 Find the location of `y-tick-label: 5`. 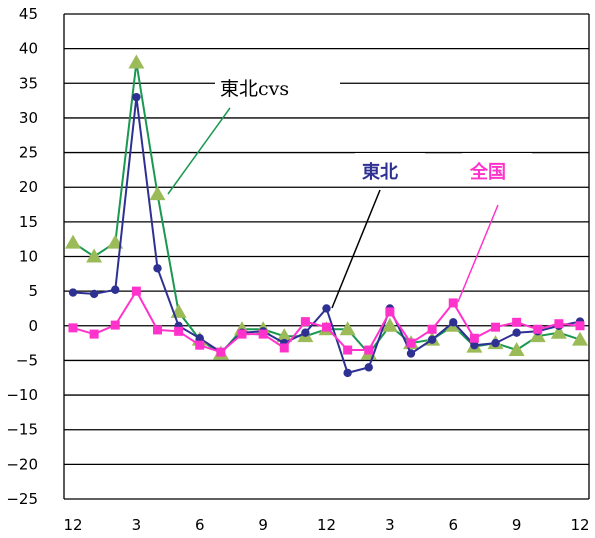

y-tick-label: 5 is located at coordinates (33, 291).